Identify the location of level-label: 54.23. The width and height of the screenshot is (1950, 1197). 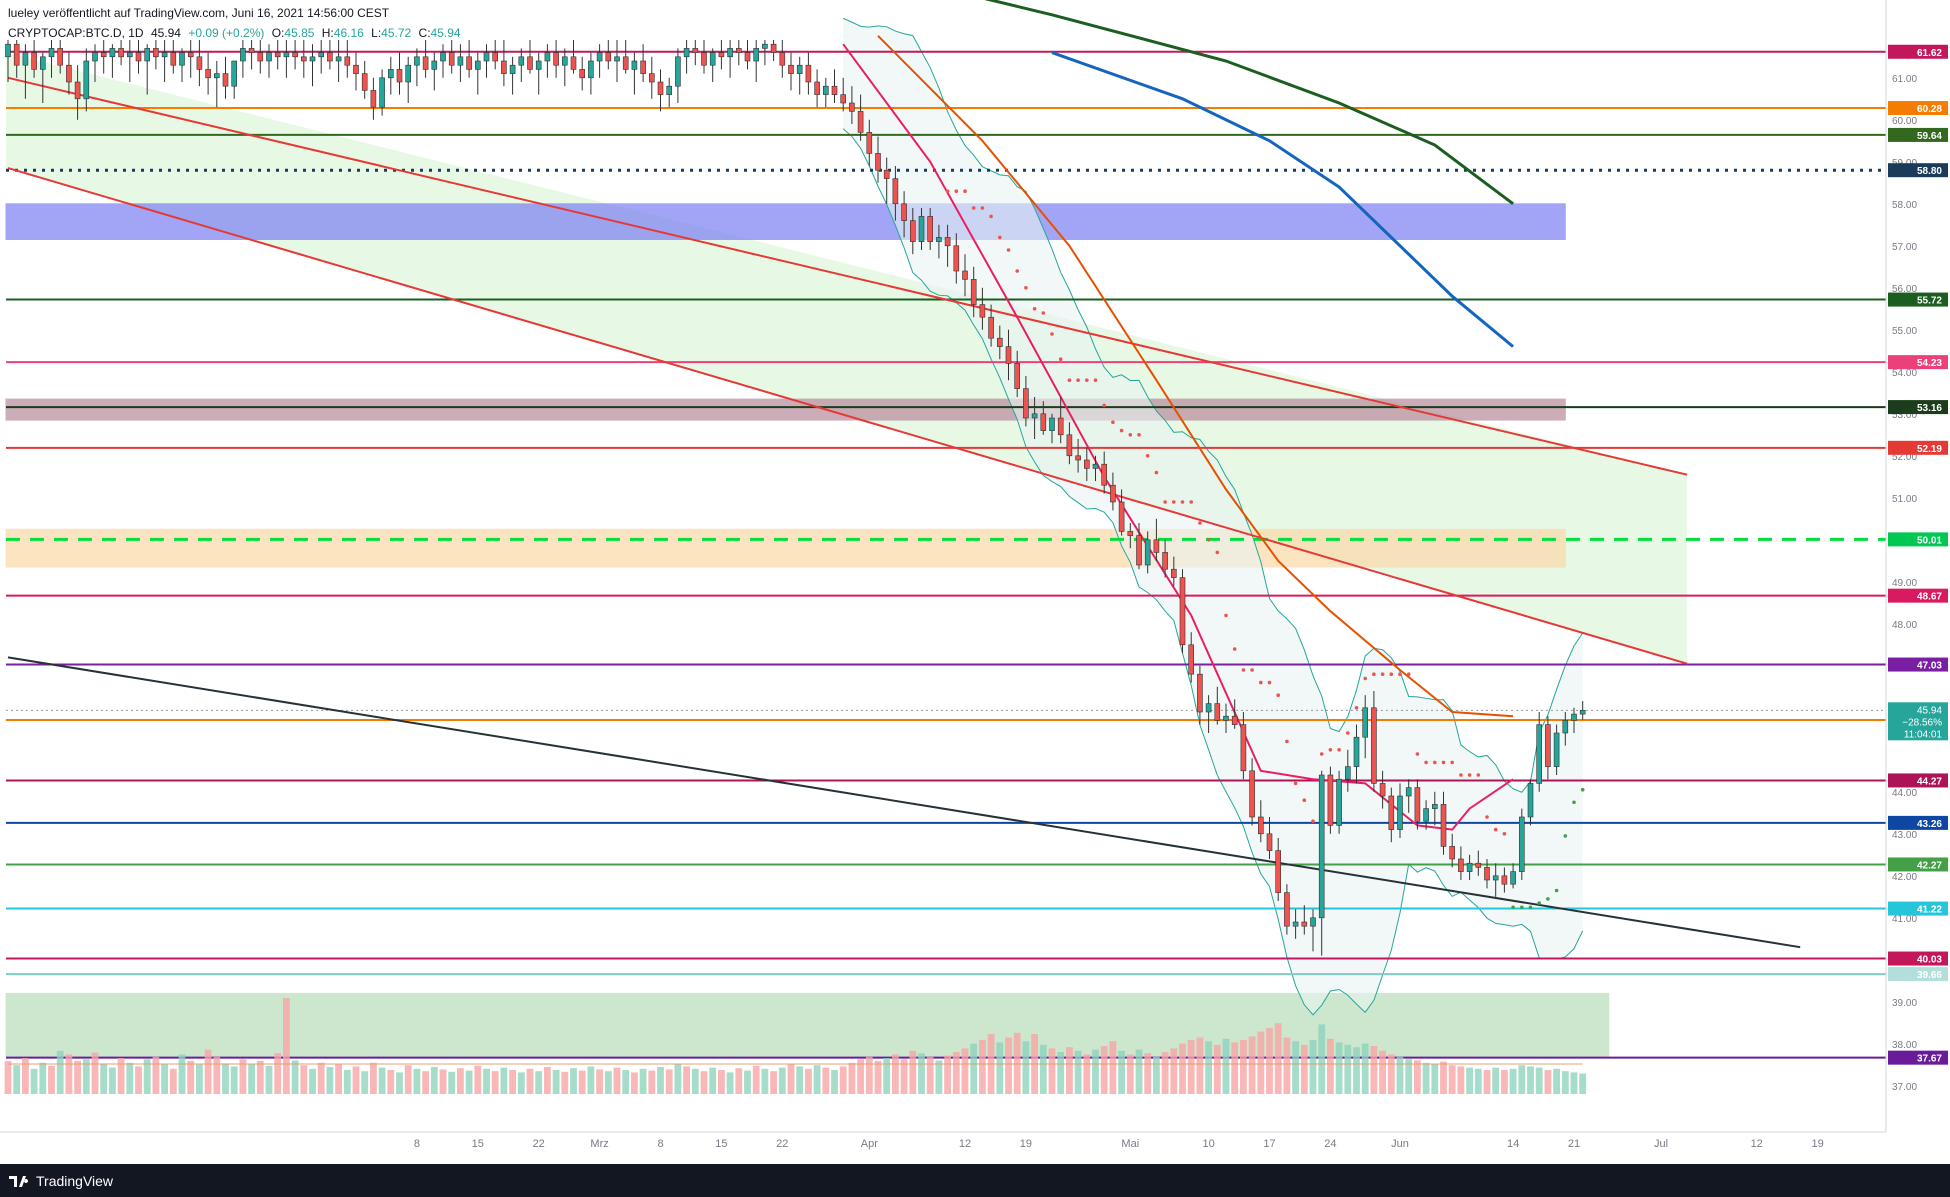
(1929, 363).